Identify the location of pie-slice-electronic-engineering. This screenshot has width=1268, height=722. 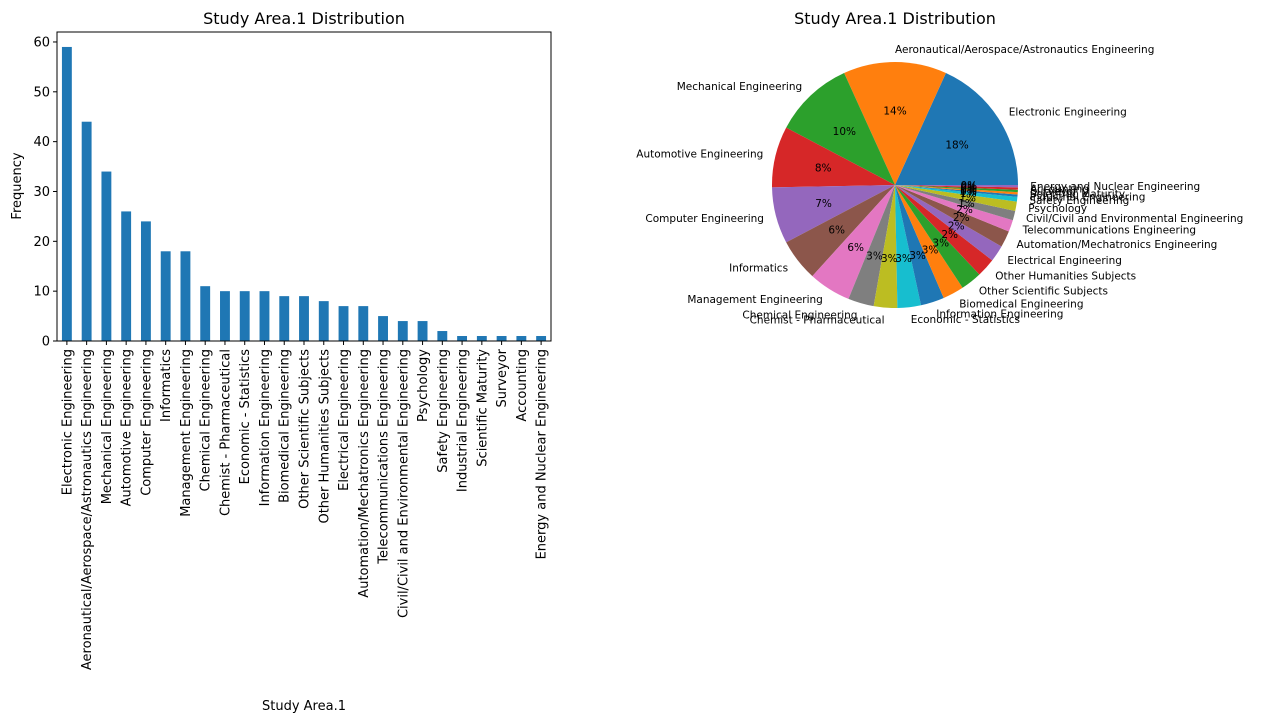
(956, 129).